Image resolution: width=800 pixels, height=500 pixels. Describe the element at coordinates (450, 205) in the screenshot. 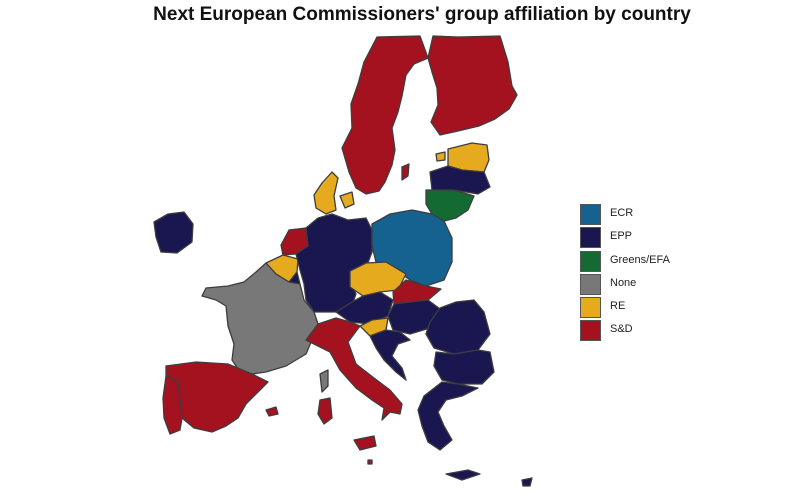

I see `country-lithuania` at that location.